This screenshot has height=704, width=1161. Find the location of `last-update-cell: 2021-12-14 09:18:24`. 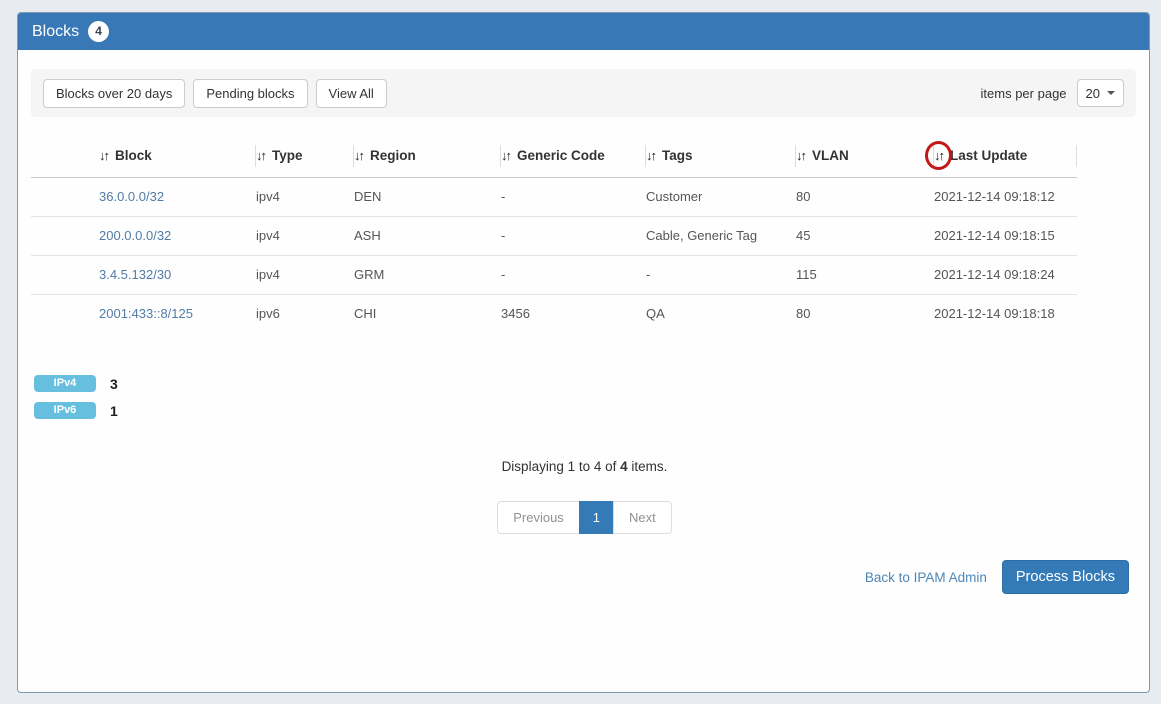

last-update-cell: 2021-12-14 09:18:24 is located at coordinates (1005, 275).